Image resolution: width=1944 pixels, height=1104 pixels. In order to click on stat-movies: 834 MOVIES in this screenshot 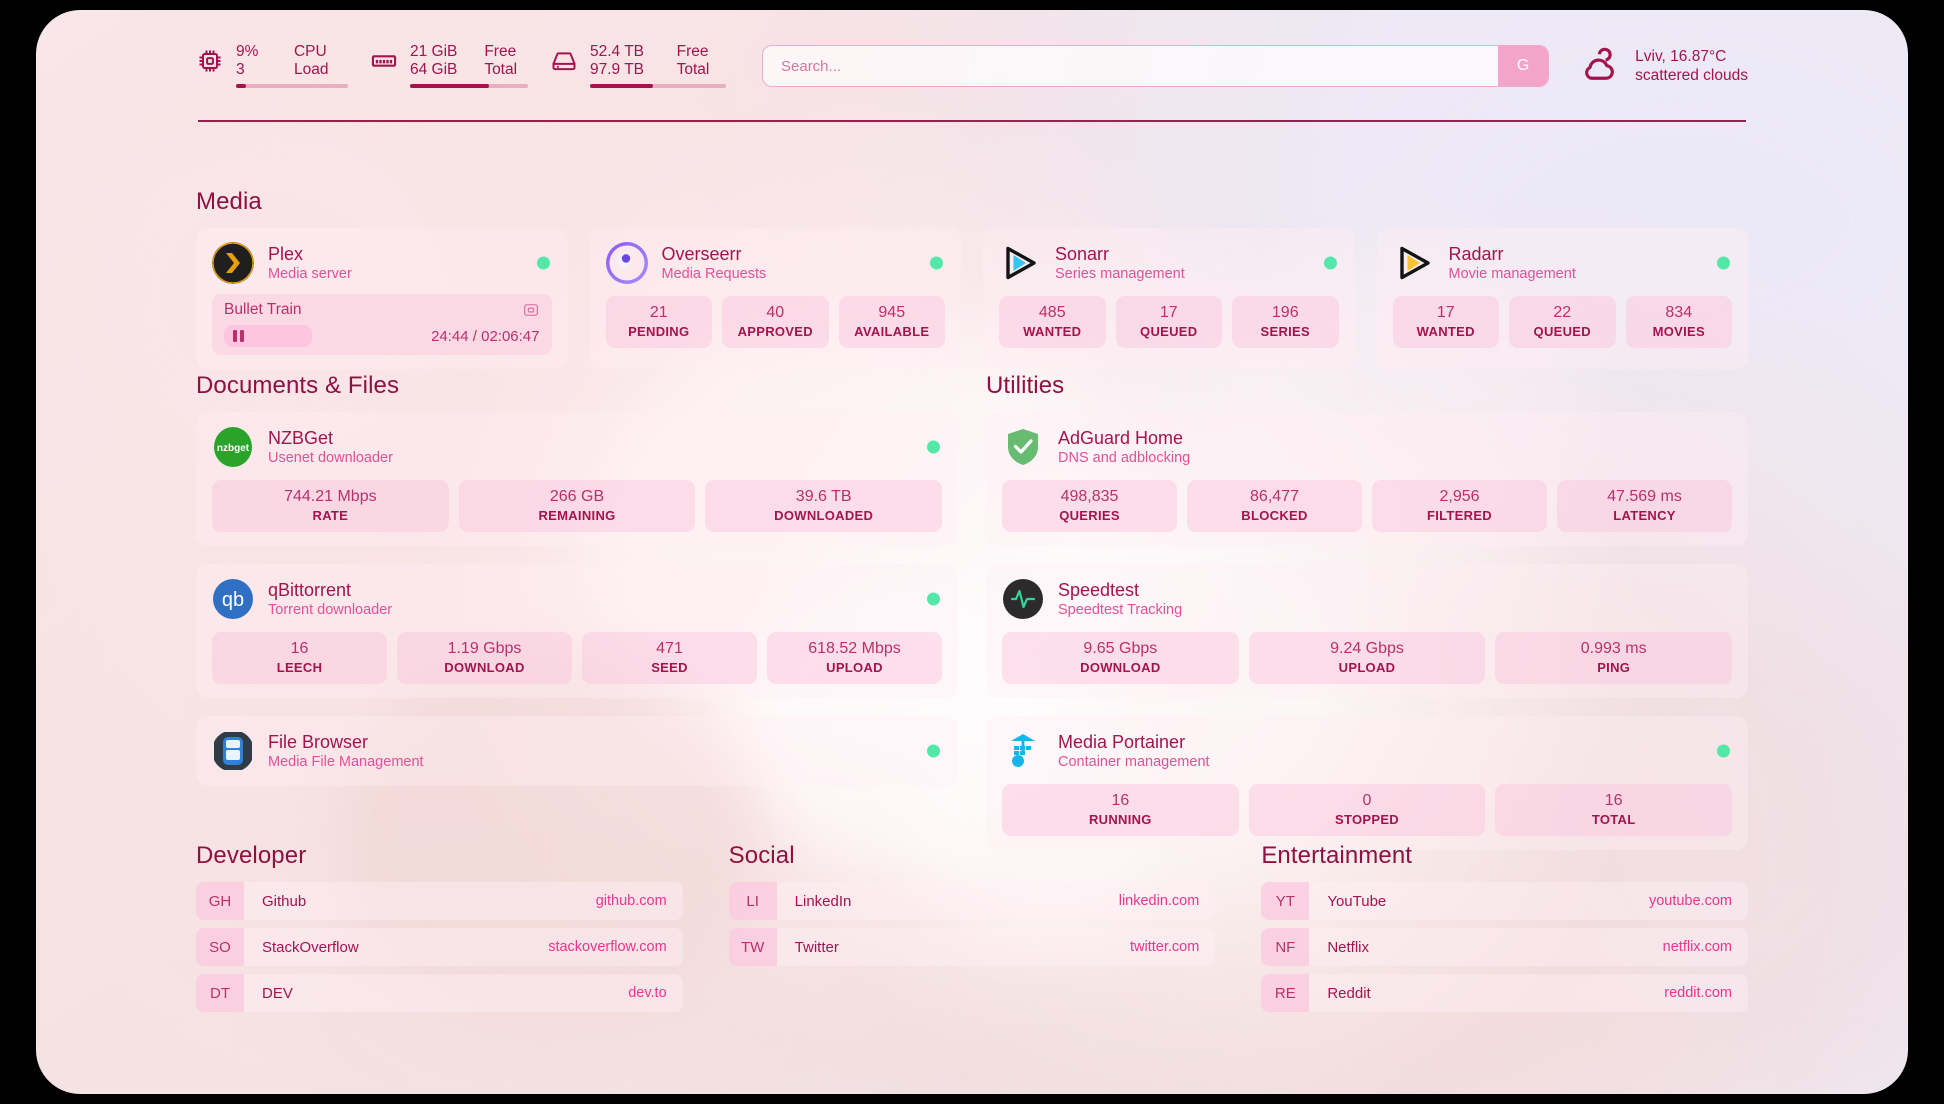, I will do `click(1678, 322)`.